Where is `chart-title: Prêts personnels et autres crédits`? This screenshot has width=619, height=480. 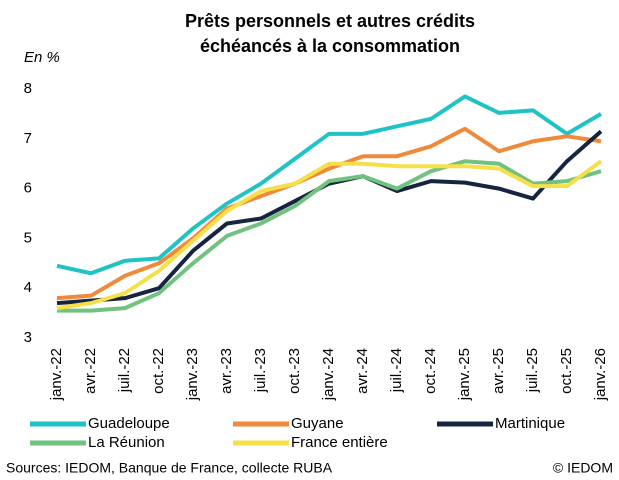 chart-title: Prêts personnels et autres crédits is located at coordinates (330, 21).